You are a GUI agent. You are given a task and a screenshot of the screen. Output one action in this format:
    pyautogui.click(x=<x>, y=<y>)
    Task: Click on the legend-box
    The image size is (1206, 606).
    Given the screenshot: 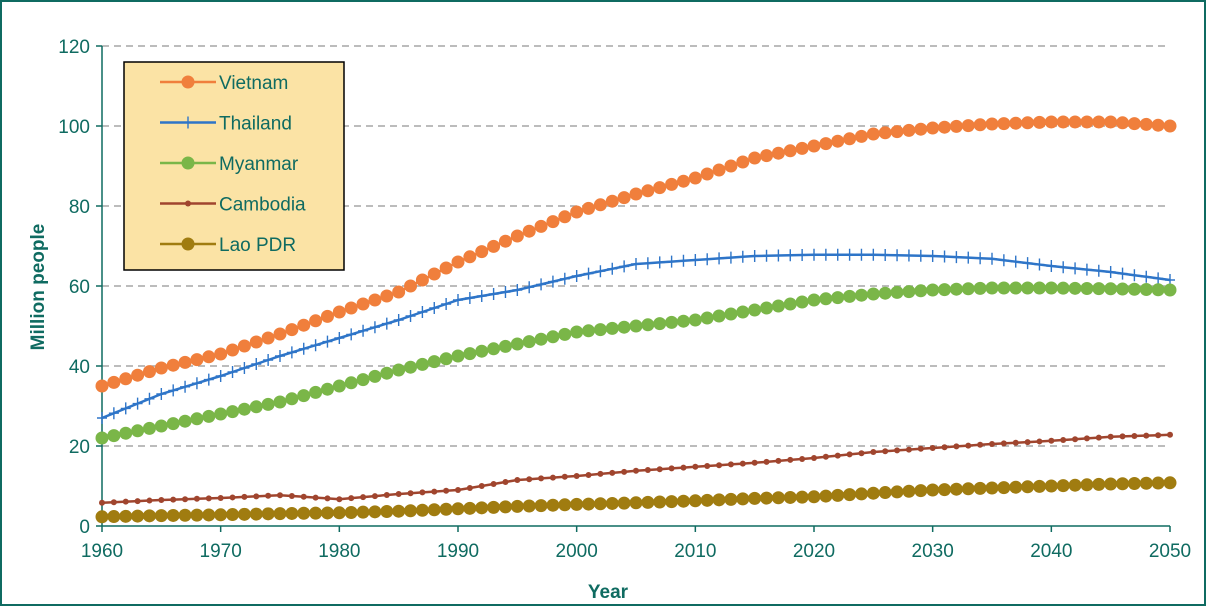 What is the action you would take?
    pyautogui.click(x=234, y=166)
    